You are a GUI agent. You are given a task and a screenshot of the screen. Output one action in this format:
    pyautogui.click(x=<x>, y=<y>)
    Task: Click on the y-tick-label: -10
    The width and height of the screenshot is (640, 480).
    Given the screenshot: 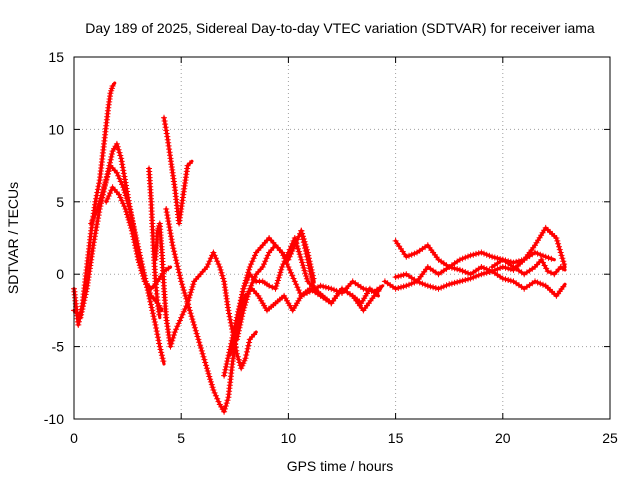 What is the action you would take?
    pyautogui.click(x=54, y=419)
    